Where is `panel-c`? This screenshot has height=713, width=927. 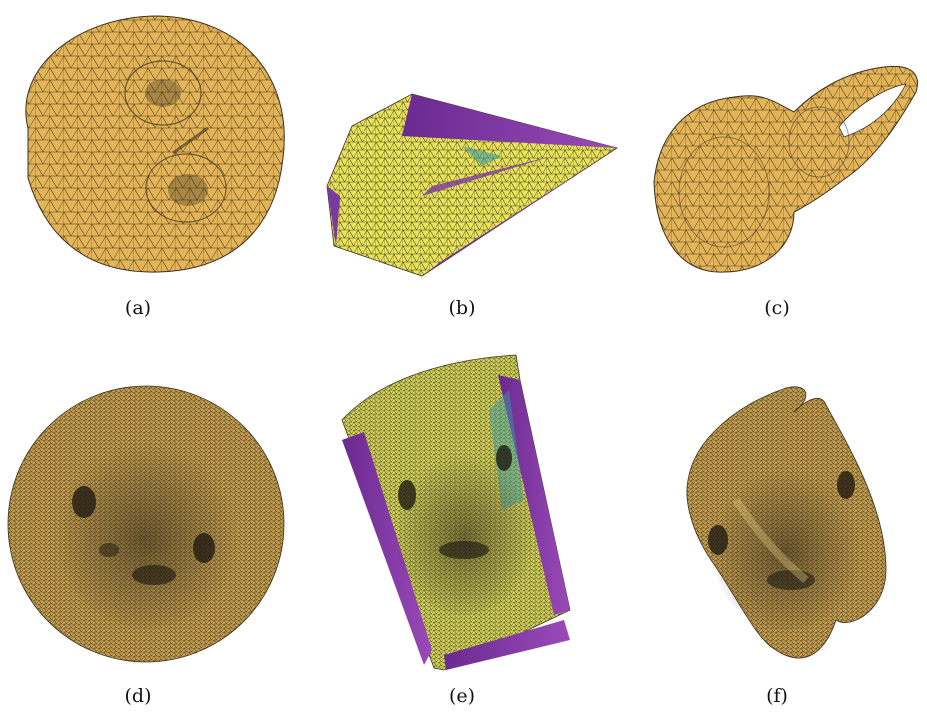
panel-c is located at coordinates (784, 169).